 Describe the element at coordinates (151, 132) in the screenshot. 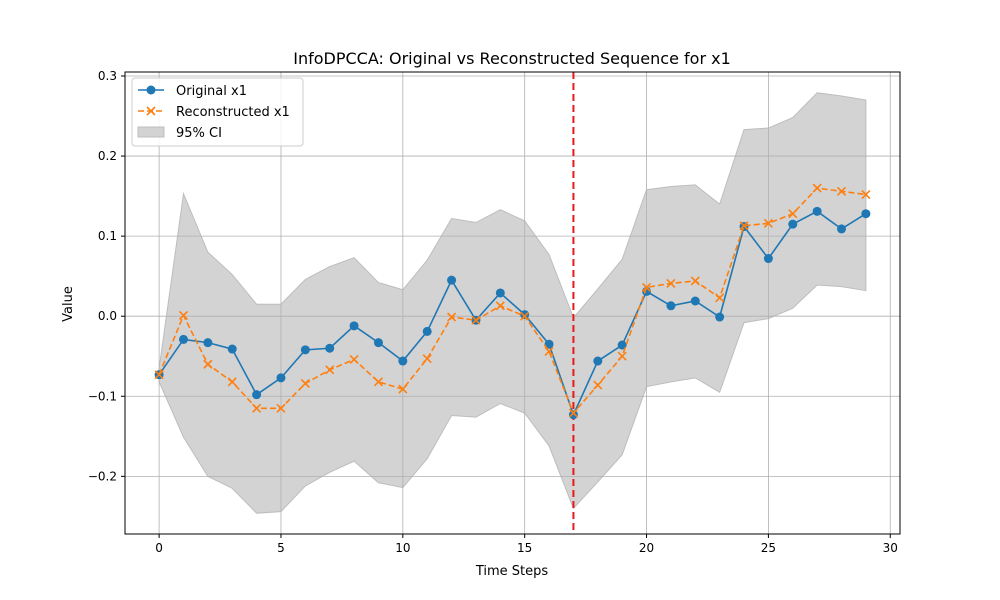

I see `legend-swatch-ci` at that location.